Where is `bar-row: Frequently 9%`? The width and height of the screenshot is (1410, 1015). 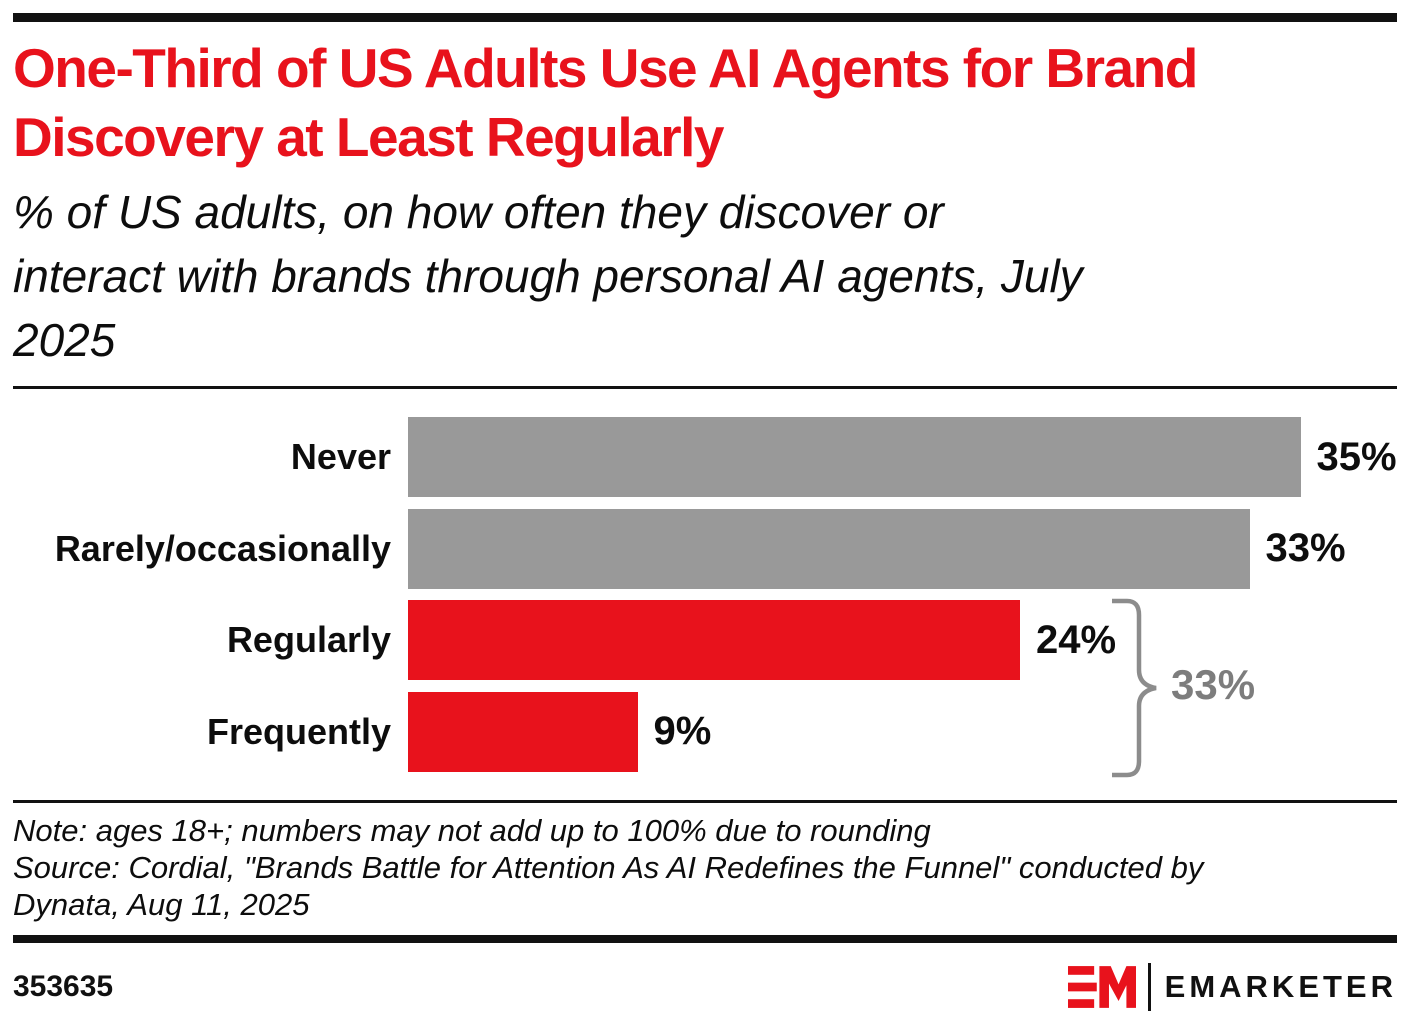 bar-row: Frequently 9% is located at coordinates (705, 731).